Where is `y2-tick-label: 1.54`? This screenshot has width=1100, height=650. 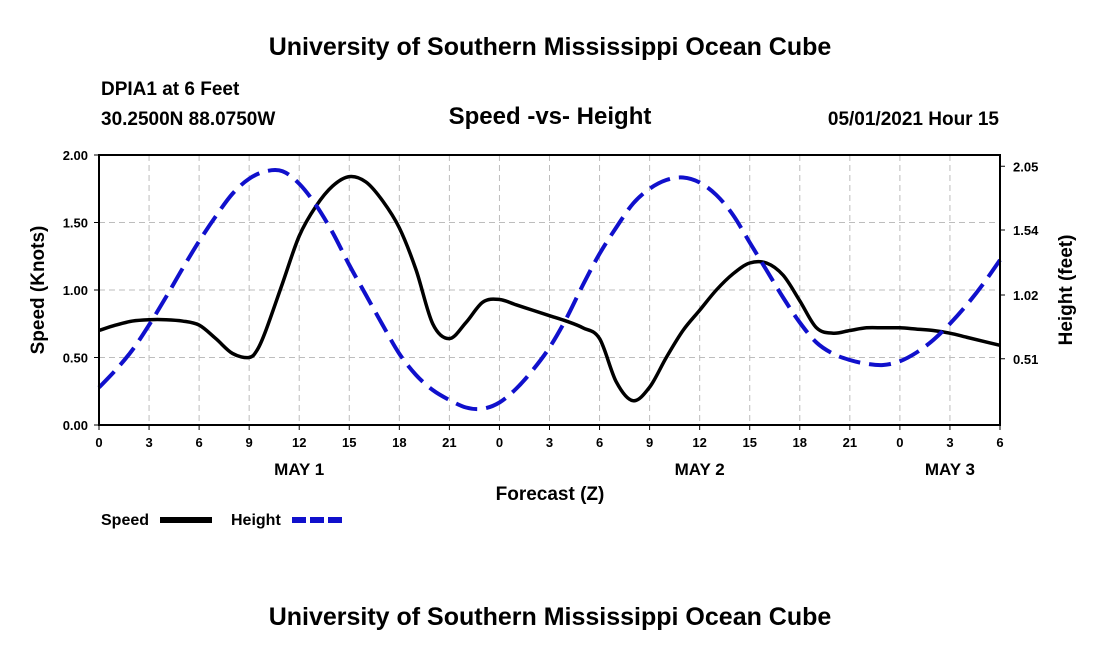 y2-tick-label: 1.54 is located at coordinates (1026, 230).